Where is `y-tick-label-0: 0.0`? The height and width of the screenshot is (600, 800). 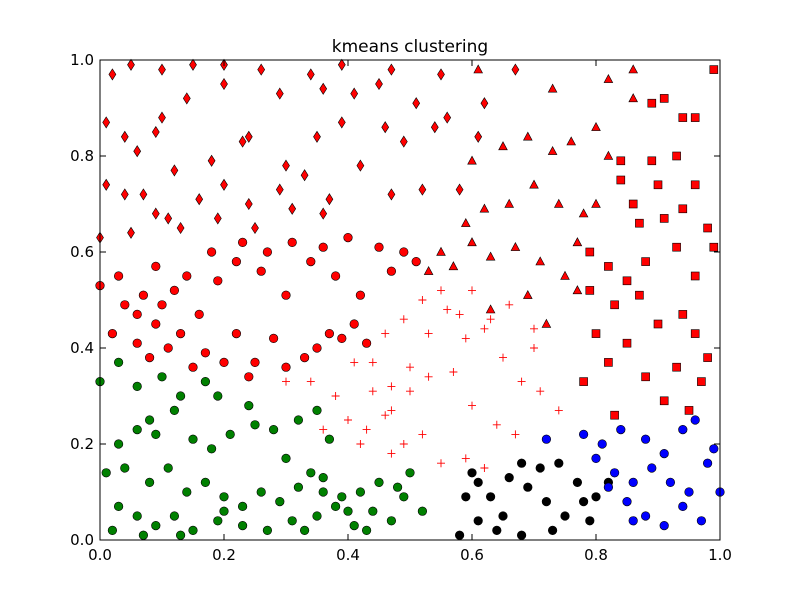
y-tick-label-0: 0.0 is located at coordinates (82, 540).